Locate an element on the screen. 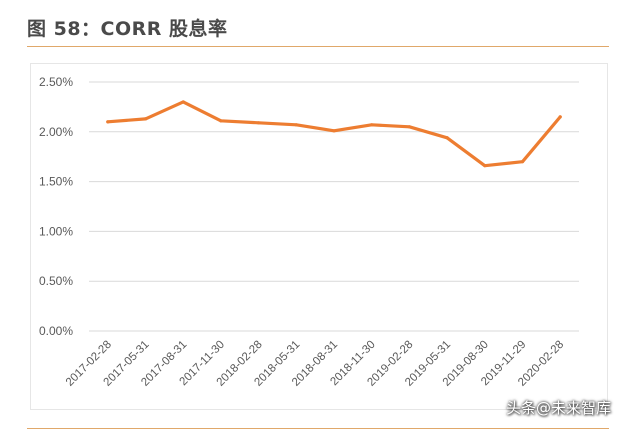  series-layer is located at coordinates (334, 134).